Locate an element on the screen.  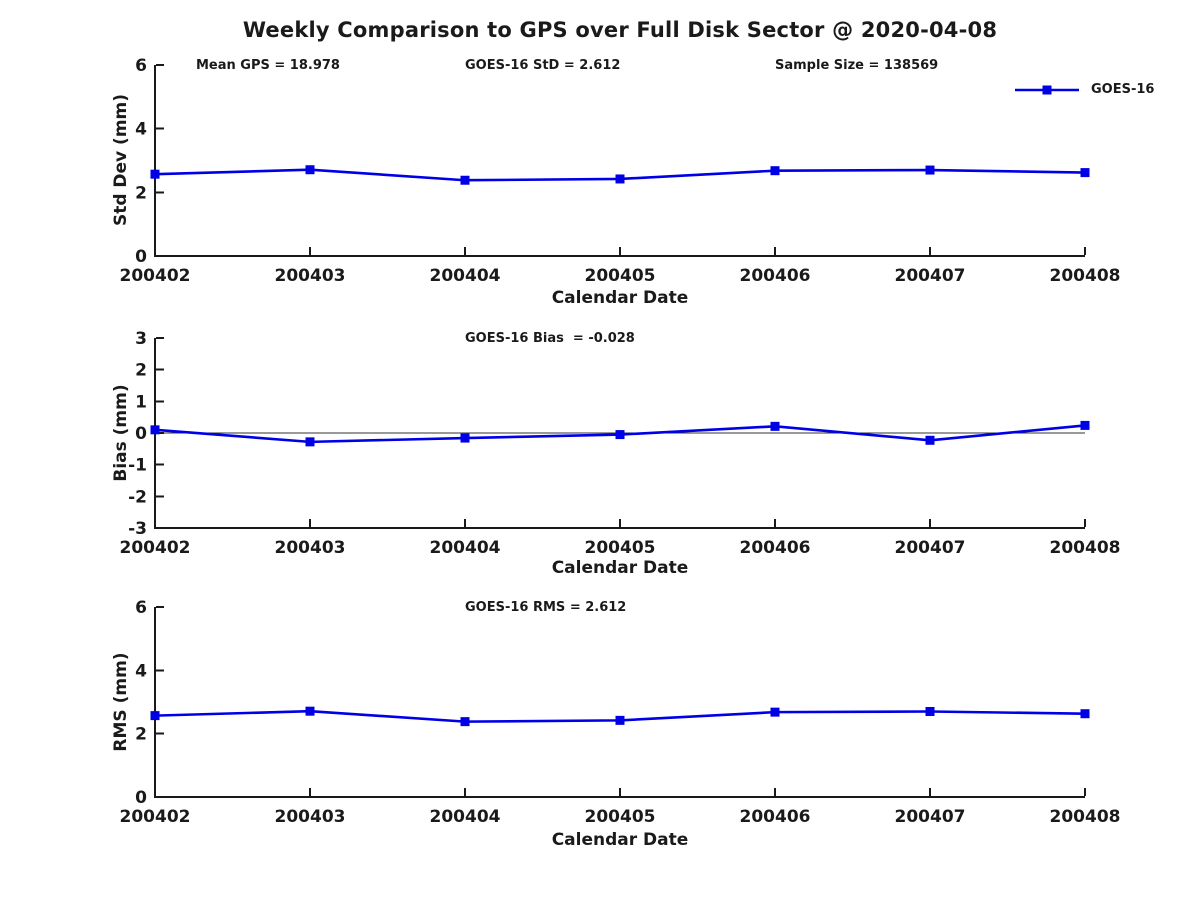
xlabel-calendar-date-3: Calendar Date is located at coordinates (620, 840).